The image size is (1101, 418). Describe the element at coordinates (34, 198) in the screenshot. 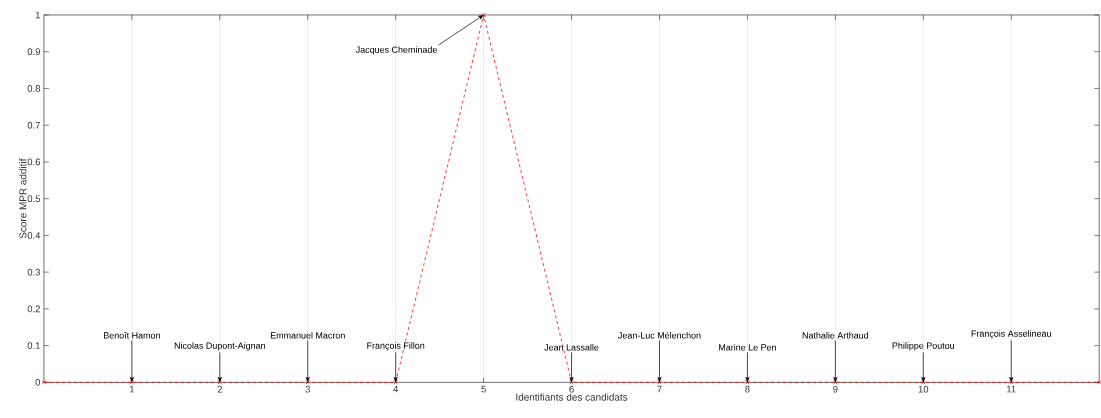

I see `y-tick-label: 0.5` at that location.